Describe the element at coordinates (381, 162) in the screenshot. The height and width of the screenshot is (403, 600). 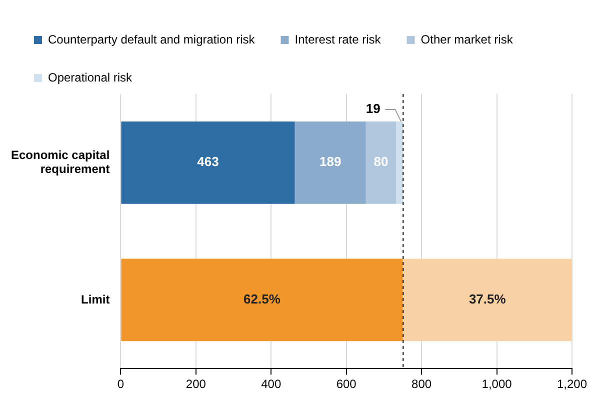
I see `data-label: 80` at that location.